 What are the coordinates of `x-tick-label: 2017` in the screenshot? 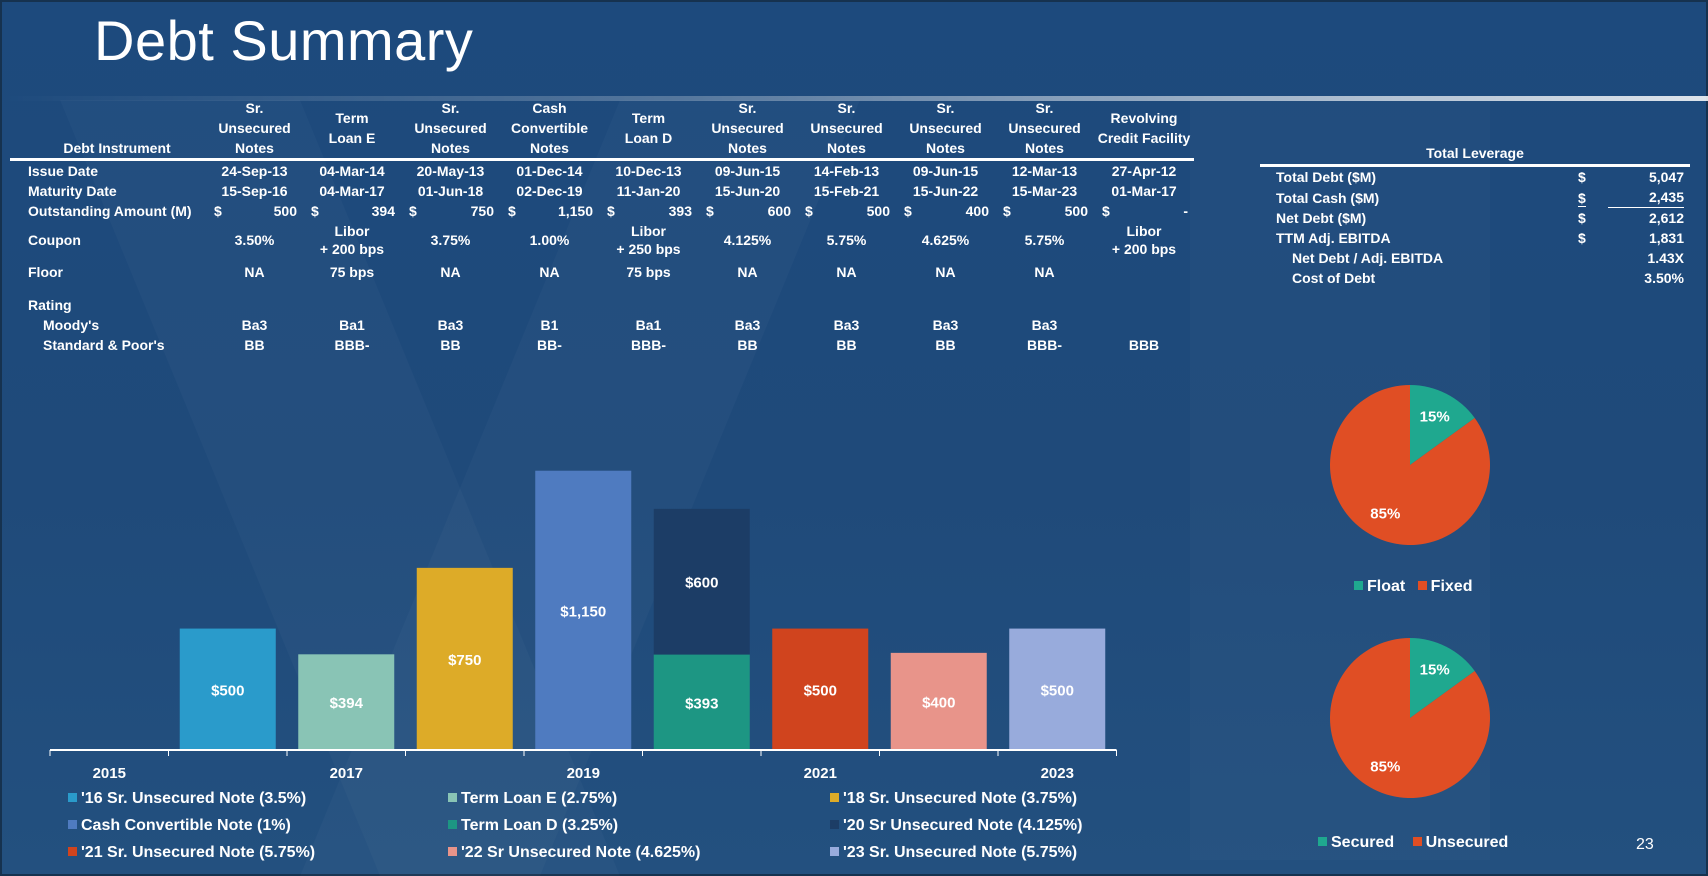 It's located at (346, 772).